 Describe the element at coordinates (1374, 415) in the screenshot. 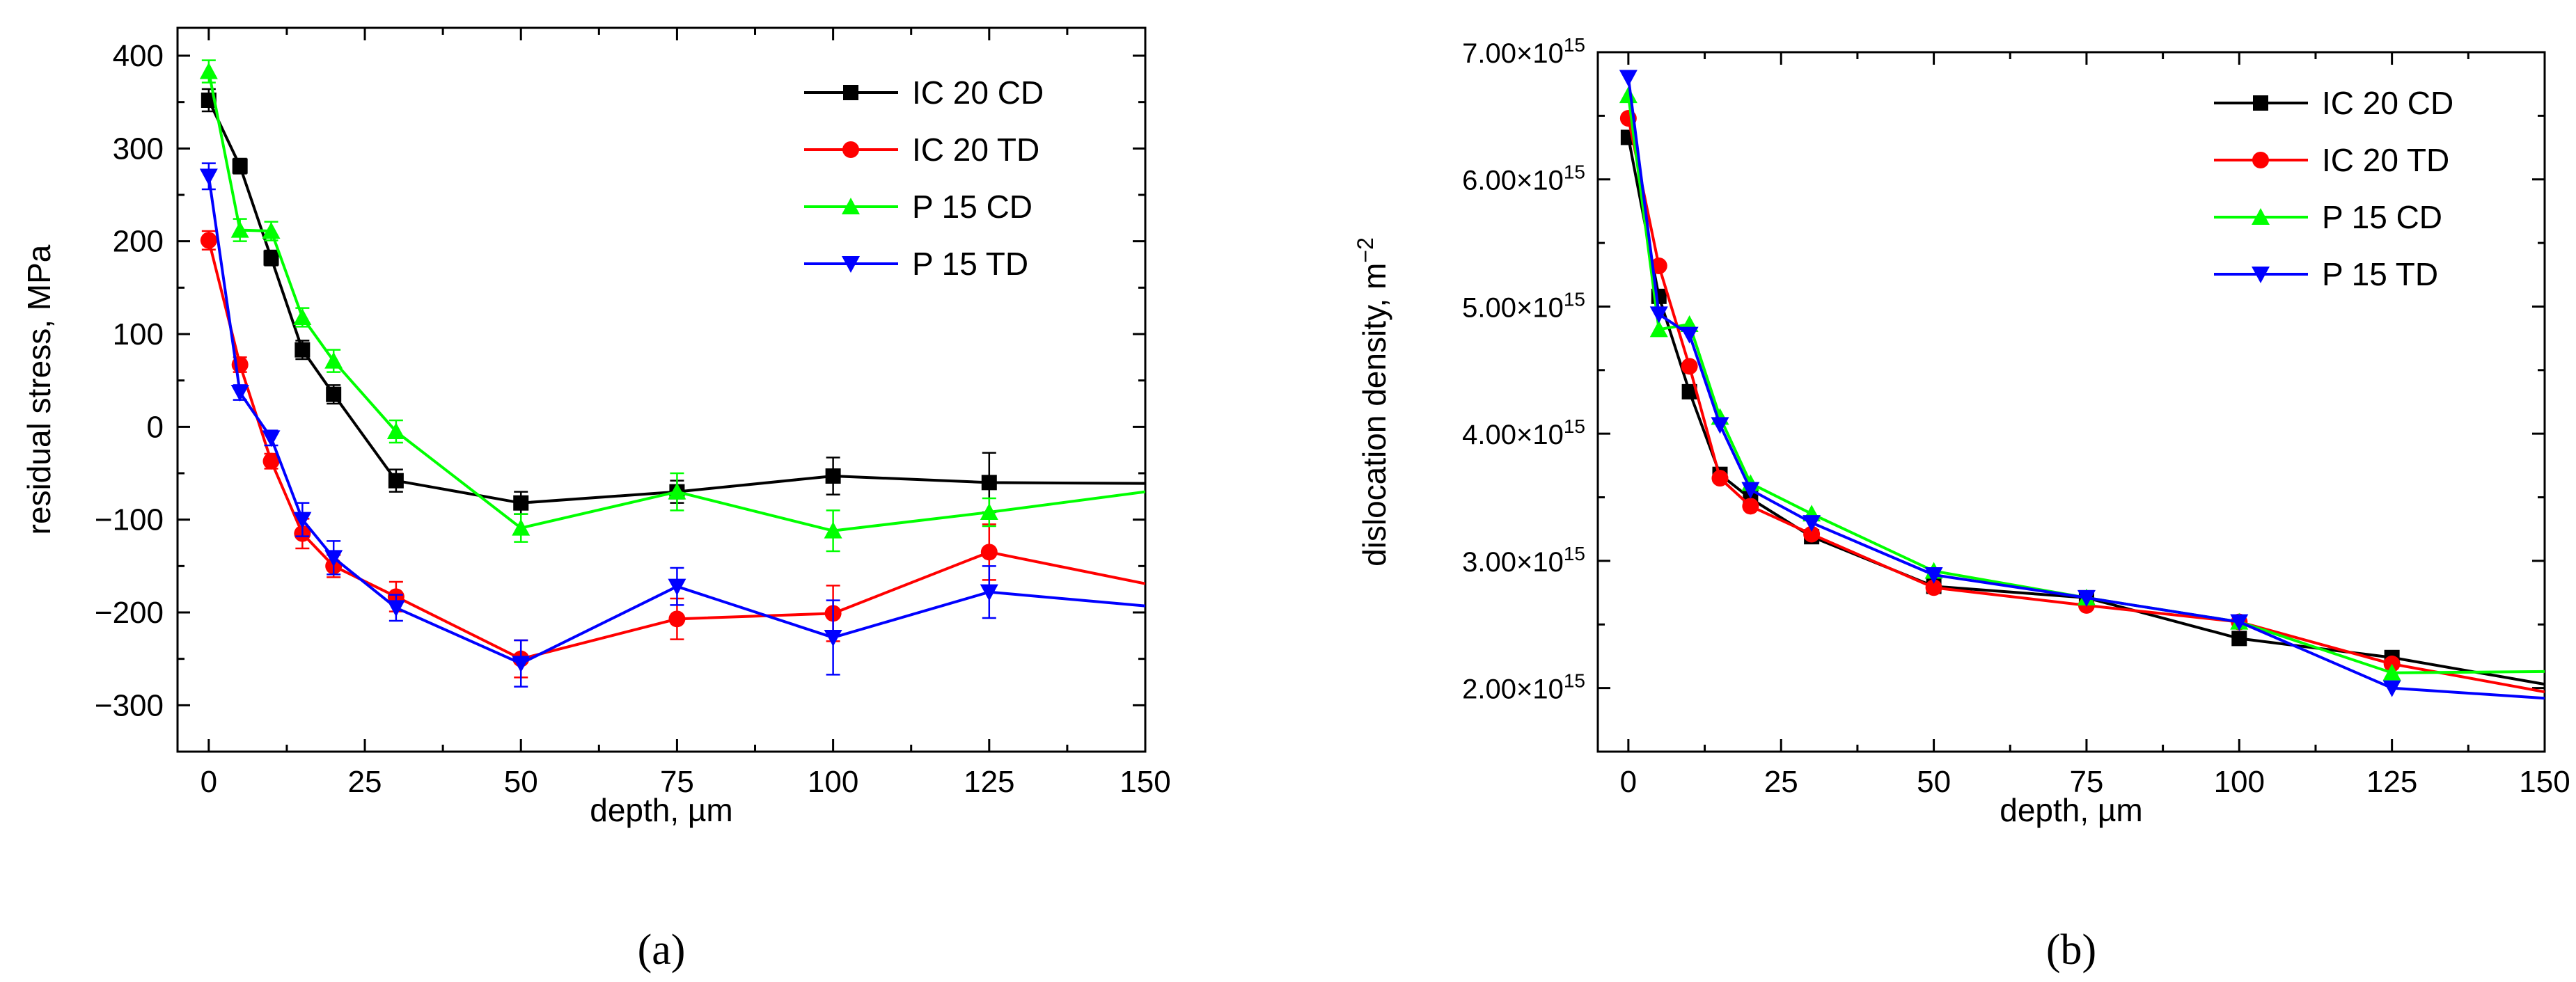

I see `y-axis-label-text: dislocation density, m` at that location.